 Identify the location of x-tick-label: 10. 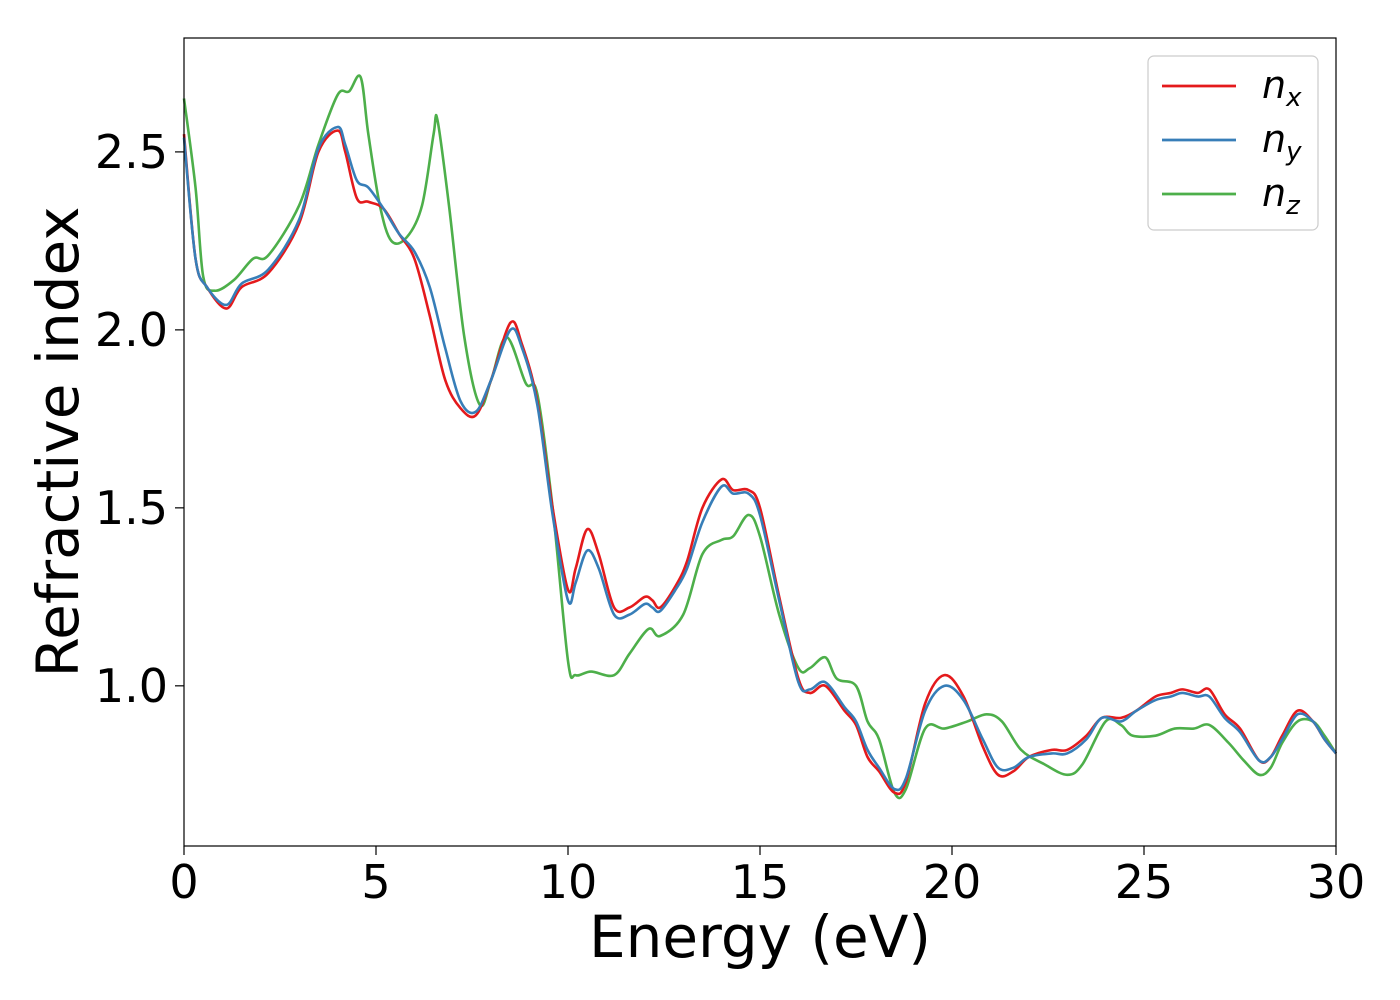
(568, 882).